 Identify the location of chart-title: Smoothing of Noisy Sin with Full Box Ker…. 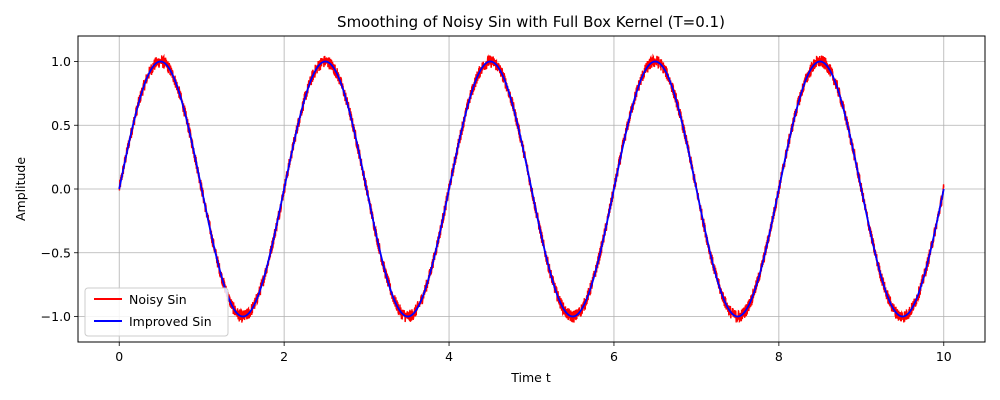
(531, 22).